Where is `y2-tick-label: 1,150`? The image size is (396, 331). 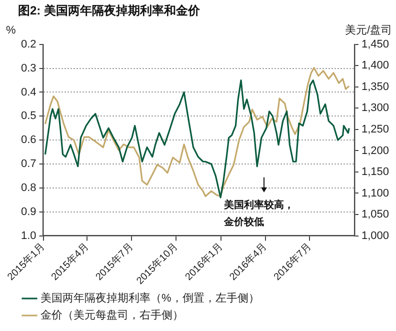 y2-tick-label: 1,150 is located at coordinates (375, 172).